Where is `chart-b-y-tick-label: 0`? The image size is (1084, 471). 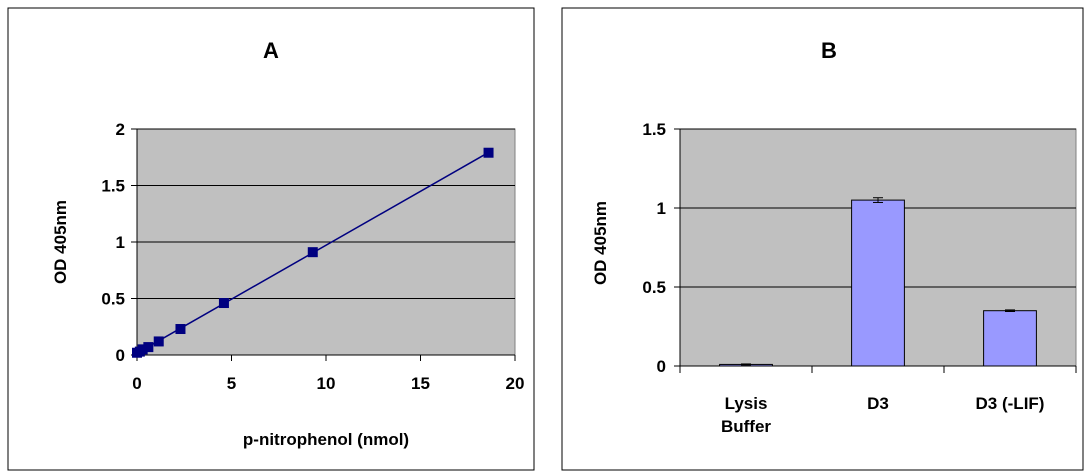
chart-b-y-tick-label: 0 is located at coordinates (661, 366).